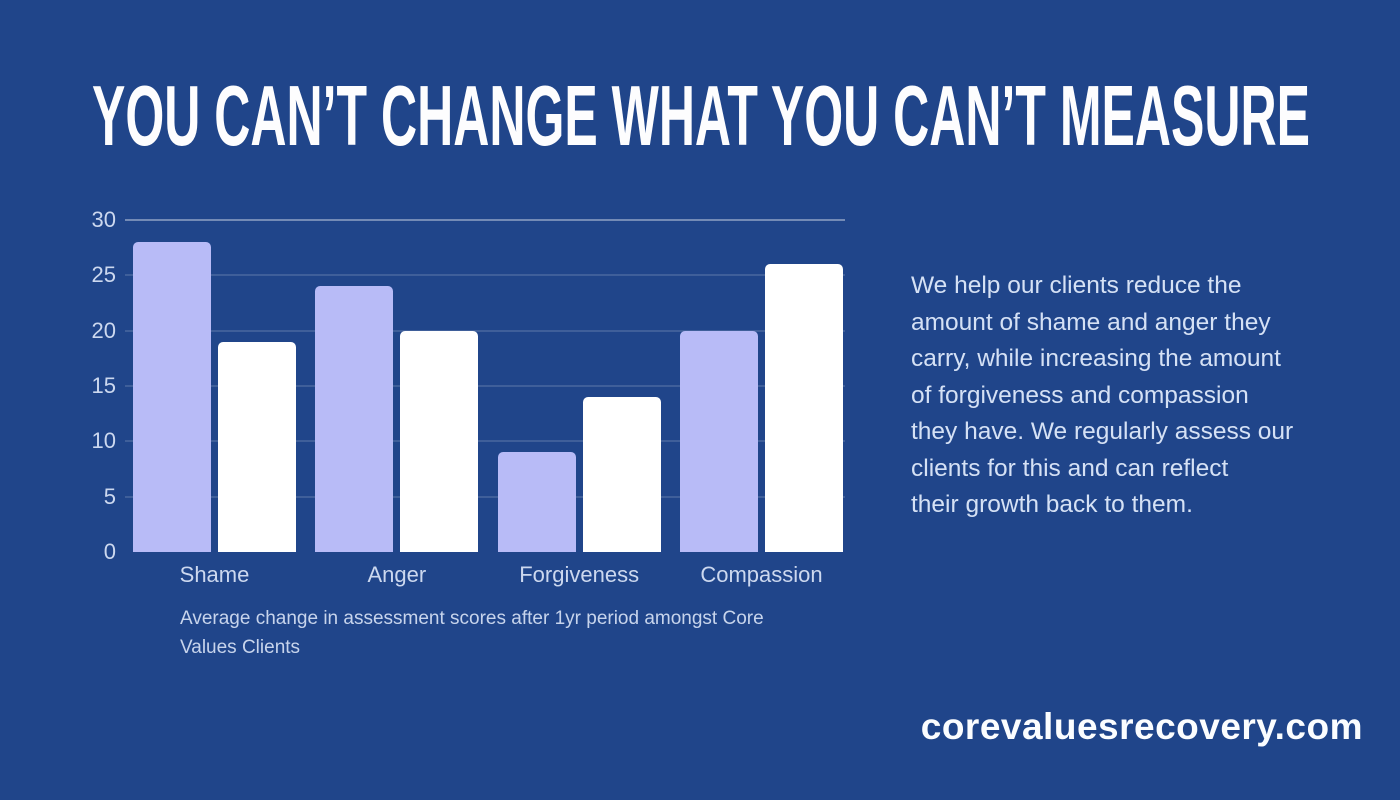  I want to click on x-tick-label: Anger, so click(397, 574).